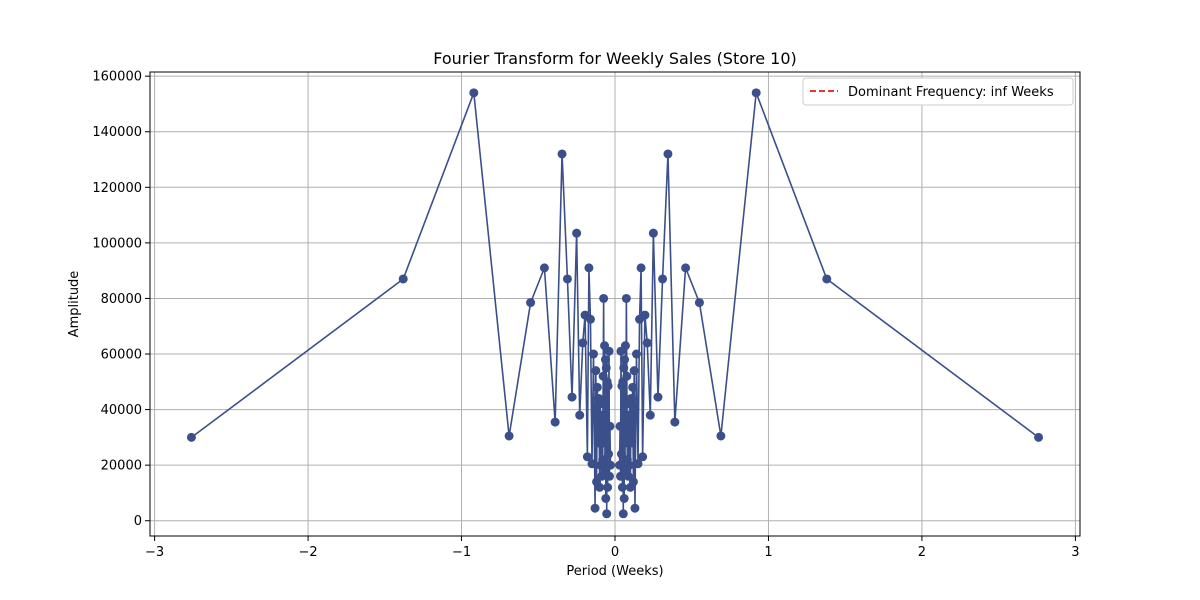  What do you see at coordinates (154, 552) in the screenshot?
I see `x-tick-label: −3` at bounding box center [154, 552].